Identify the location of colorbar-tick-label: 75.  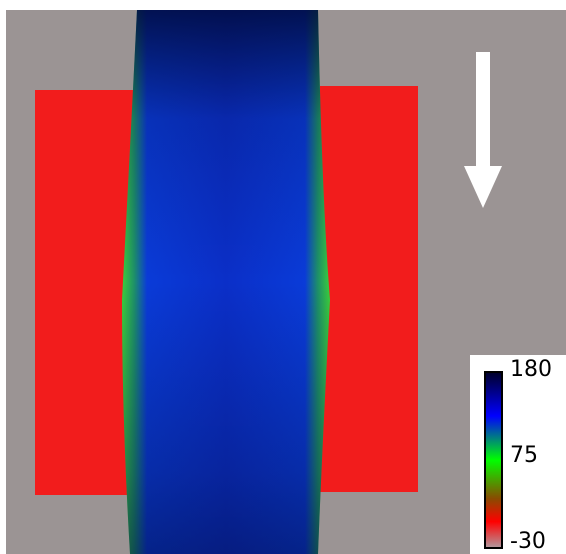
(524, 455).